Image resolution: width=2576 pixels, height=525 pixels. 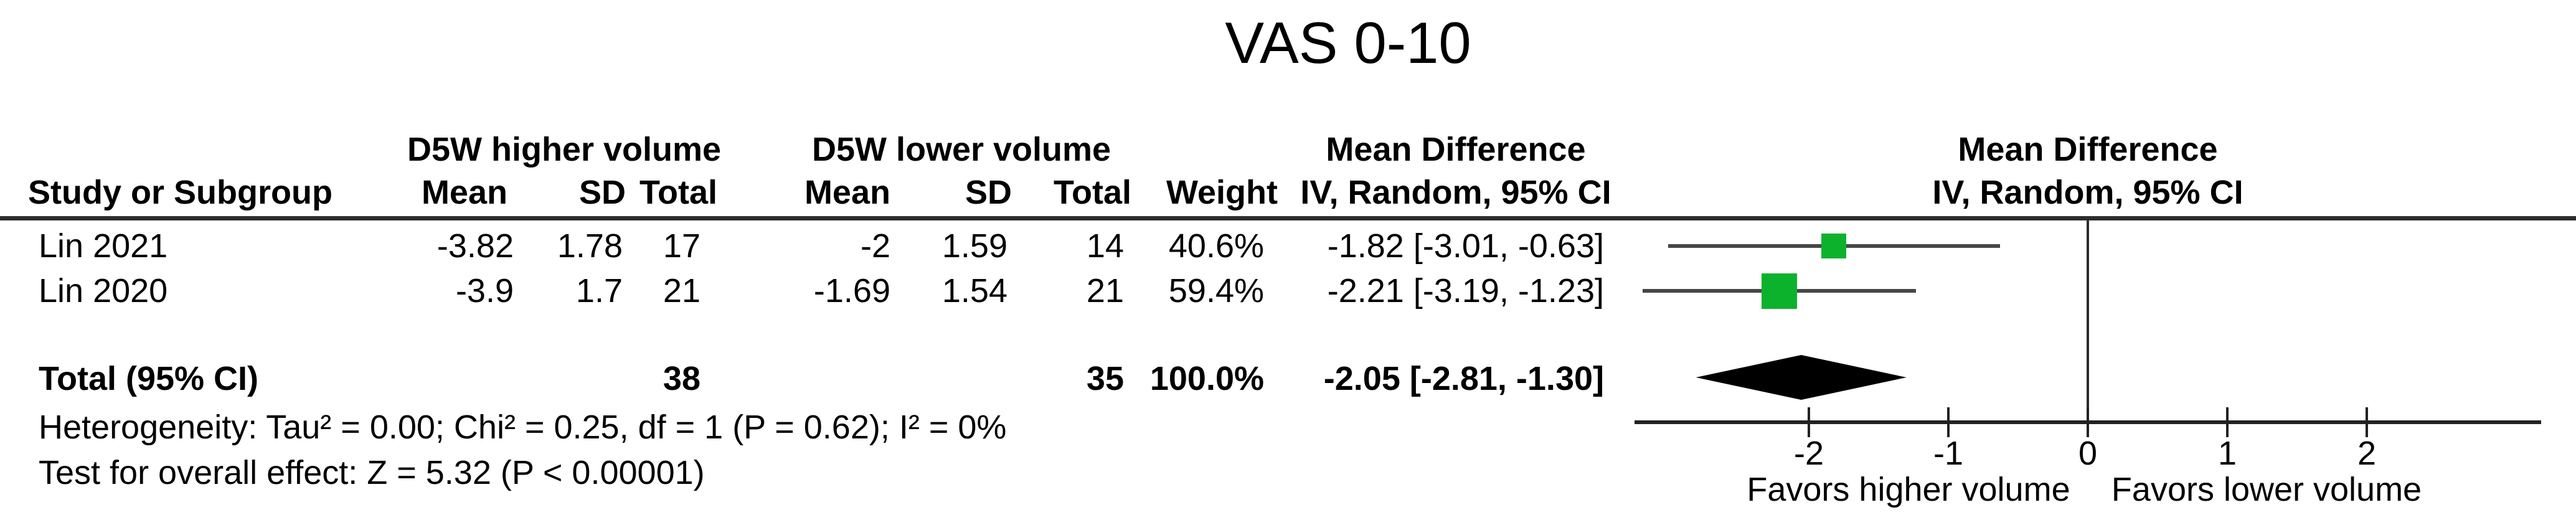 I want to click on total2-sum-cell: 35, so click(x=1105, y=378).